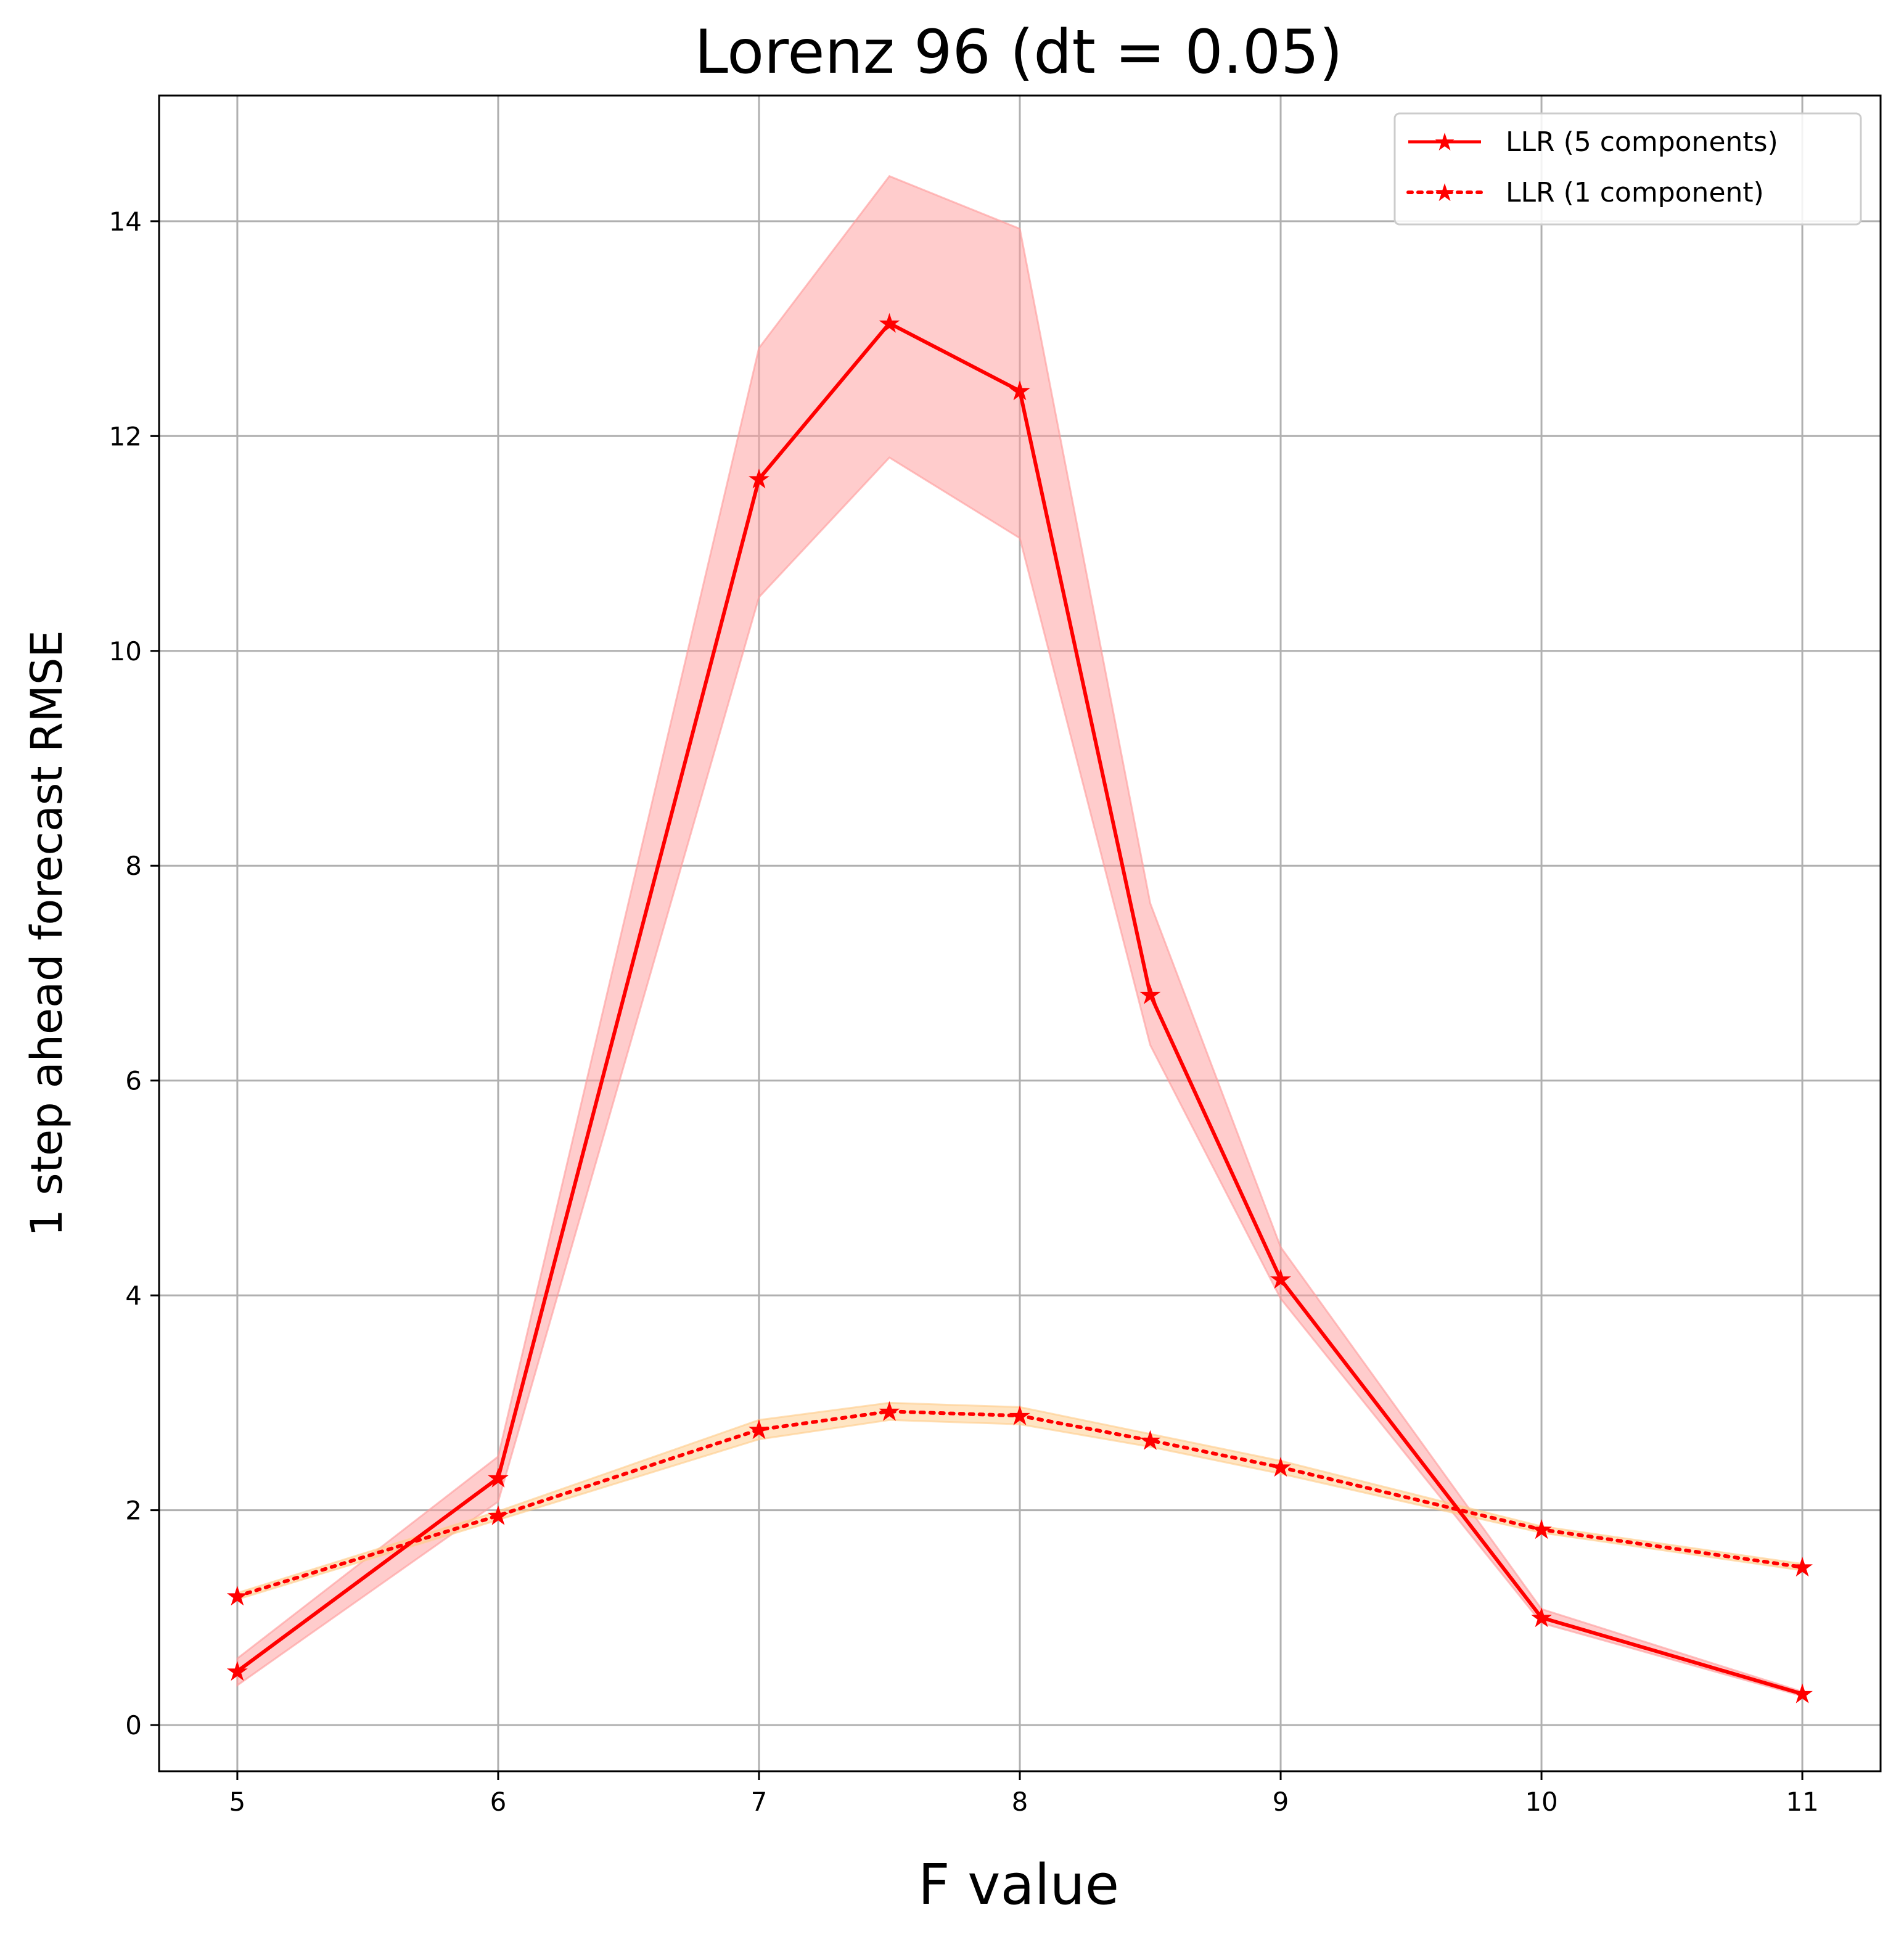  I want to click on y-tick-label: 4, so click(133, 1295).